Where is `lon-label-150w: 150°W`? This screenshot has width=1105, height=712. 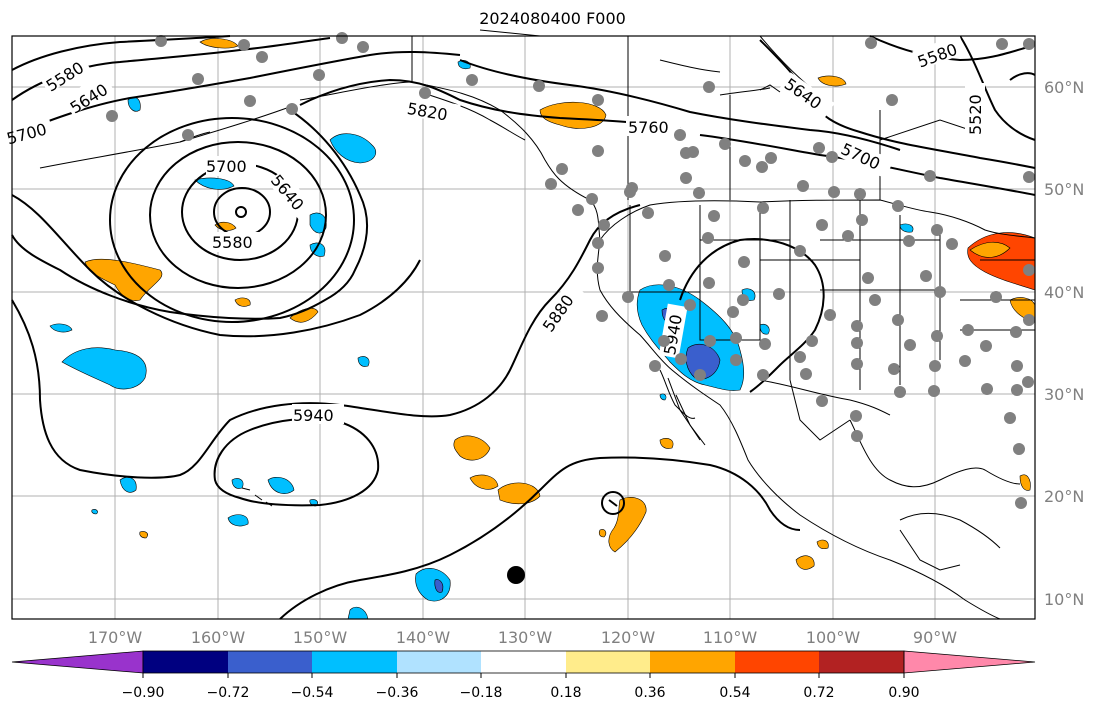 lon-label-150w: 150°W is located at coordinates (320, 637).